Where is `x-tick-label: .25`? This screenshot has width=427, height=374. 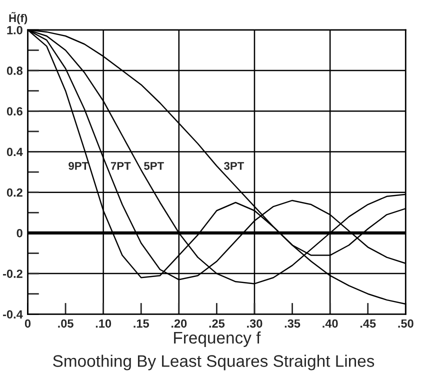
x-tick-label: .25 is located at coordinates (217, 323).